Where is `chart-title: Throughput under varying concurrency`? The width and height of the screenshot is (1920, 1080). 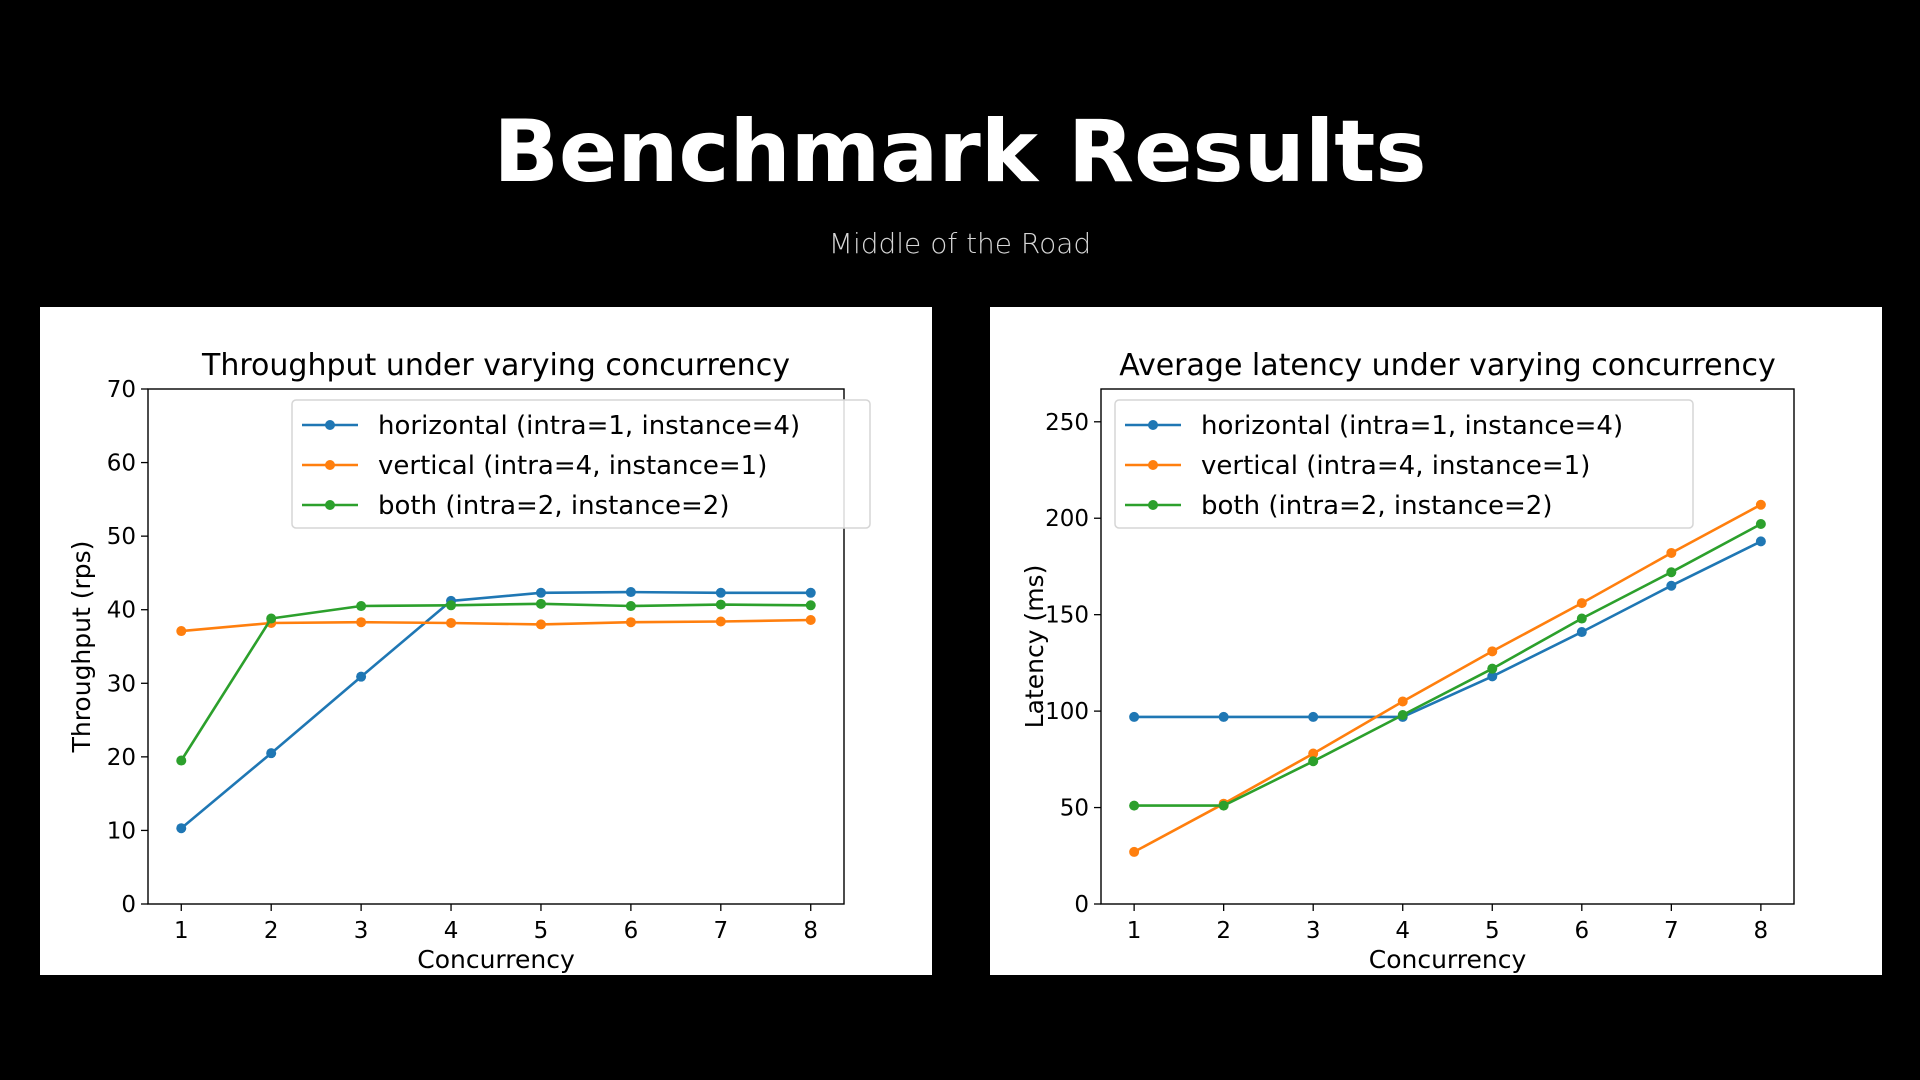
chart-title: Throughput under varying concurrency is located at coordinates (495, 365).